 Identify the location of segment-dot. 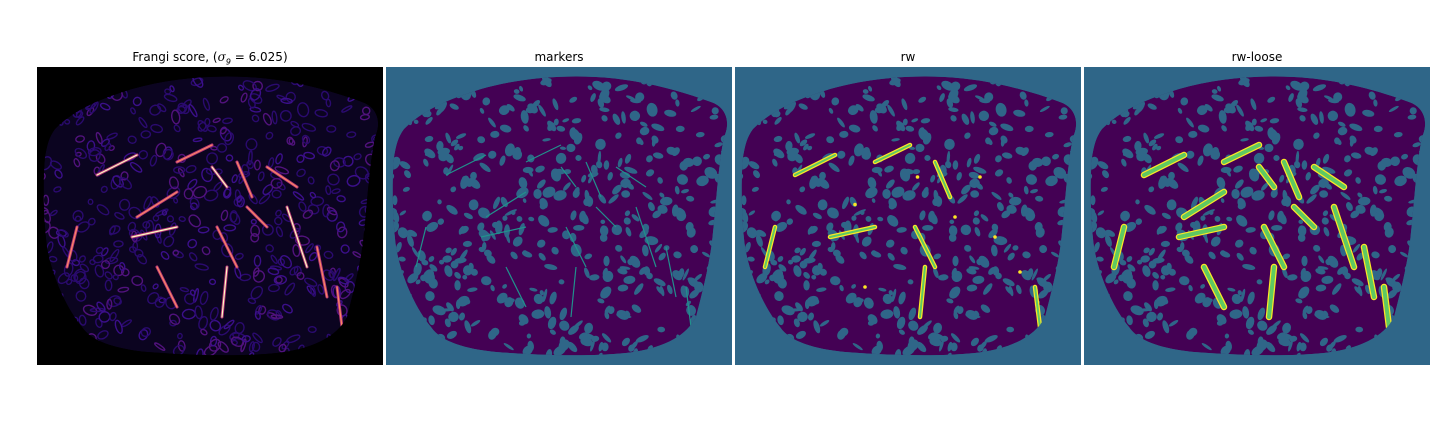
(917, 177).